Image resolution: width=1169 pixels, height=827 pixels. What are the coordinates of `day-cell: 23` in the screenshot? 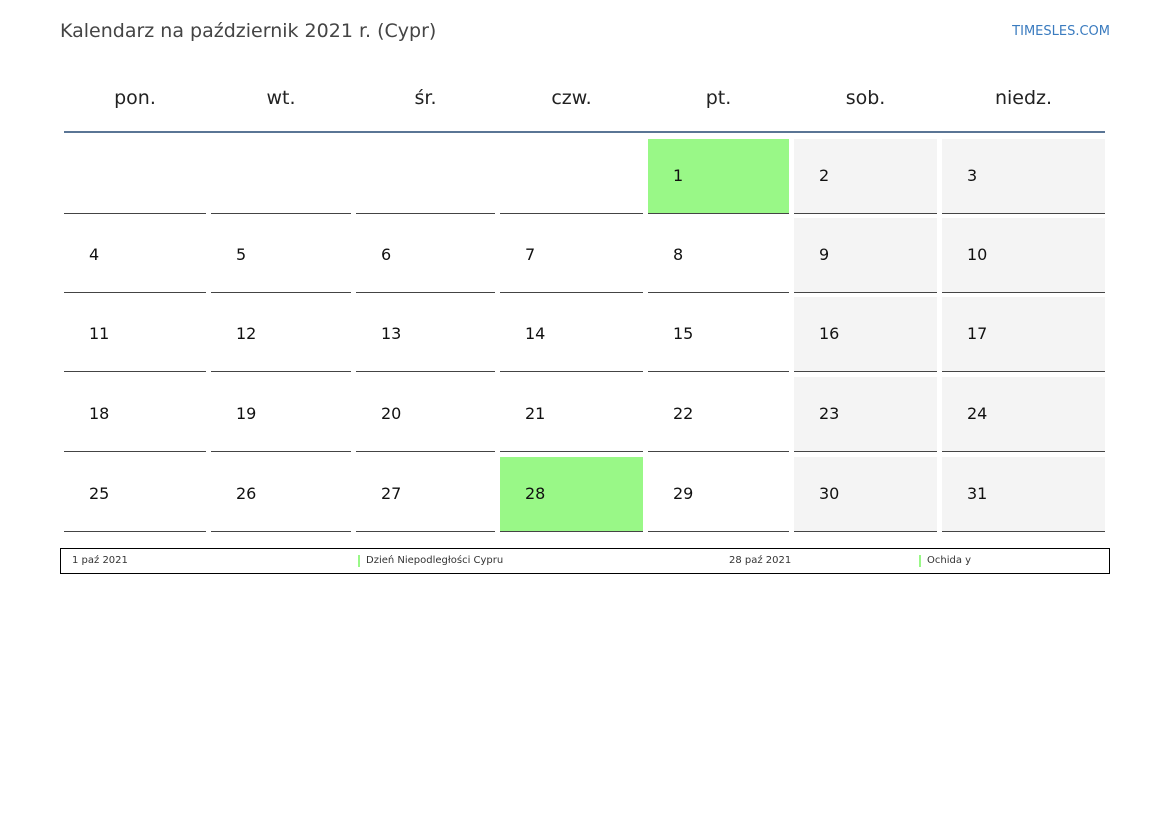 It's located at (865, 414).